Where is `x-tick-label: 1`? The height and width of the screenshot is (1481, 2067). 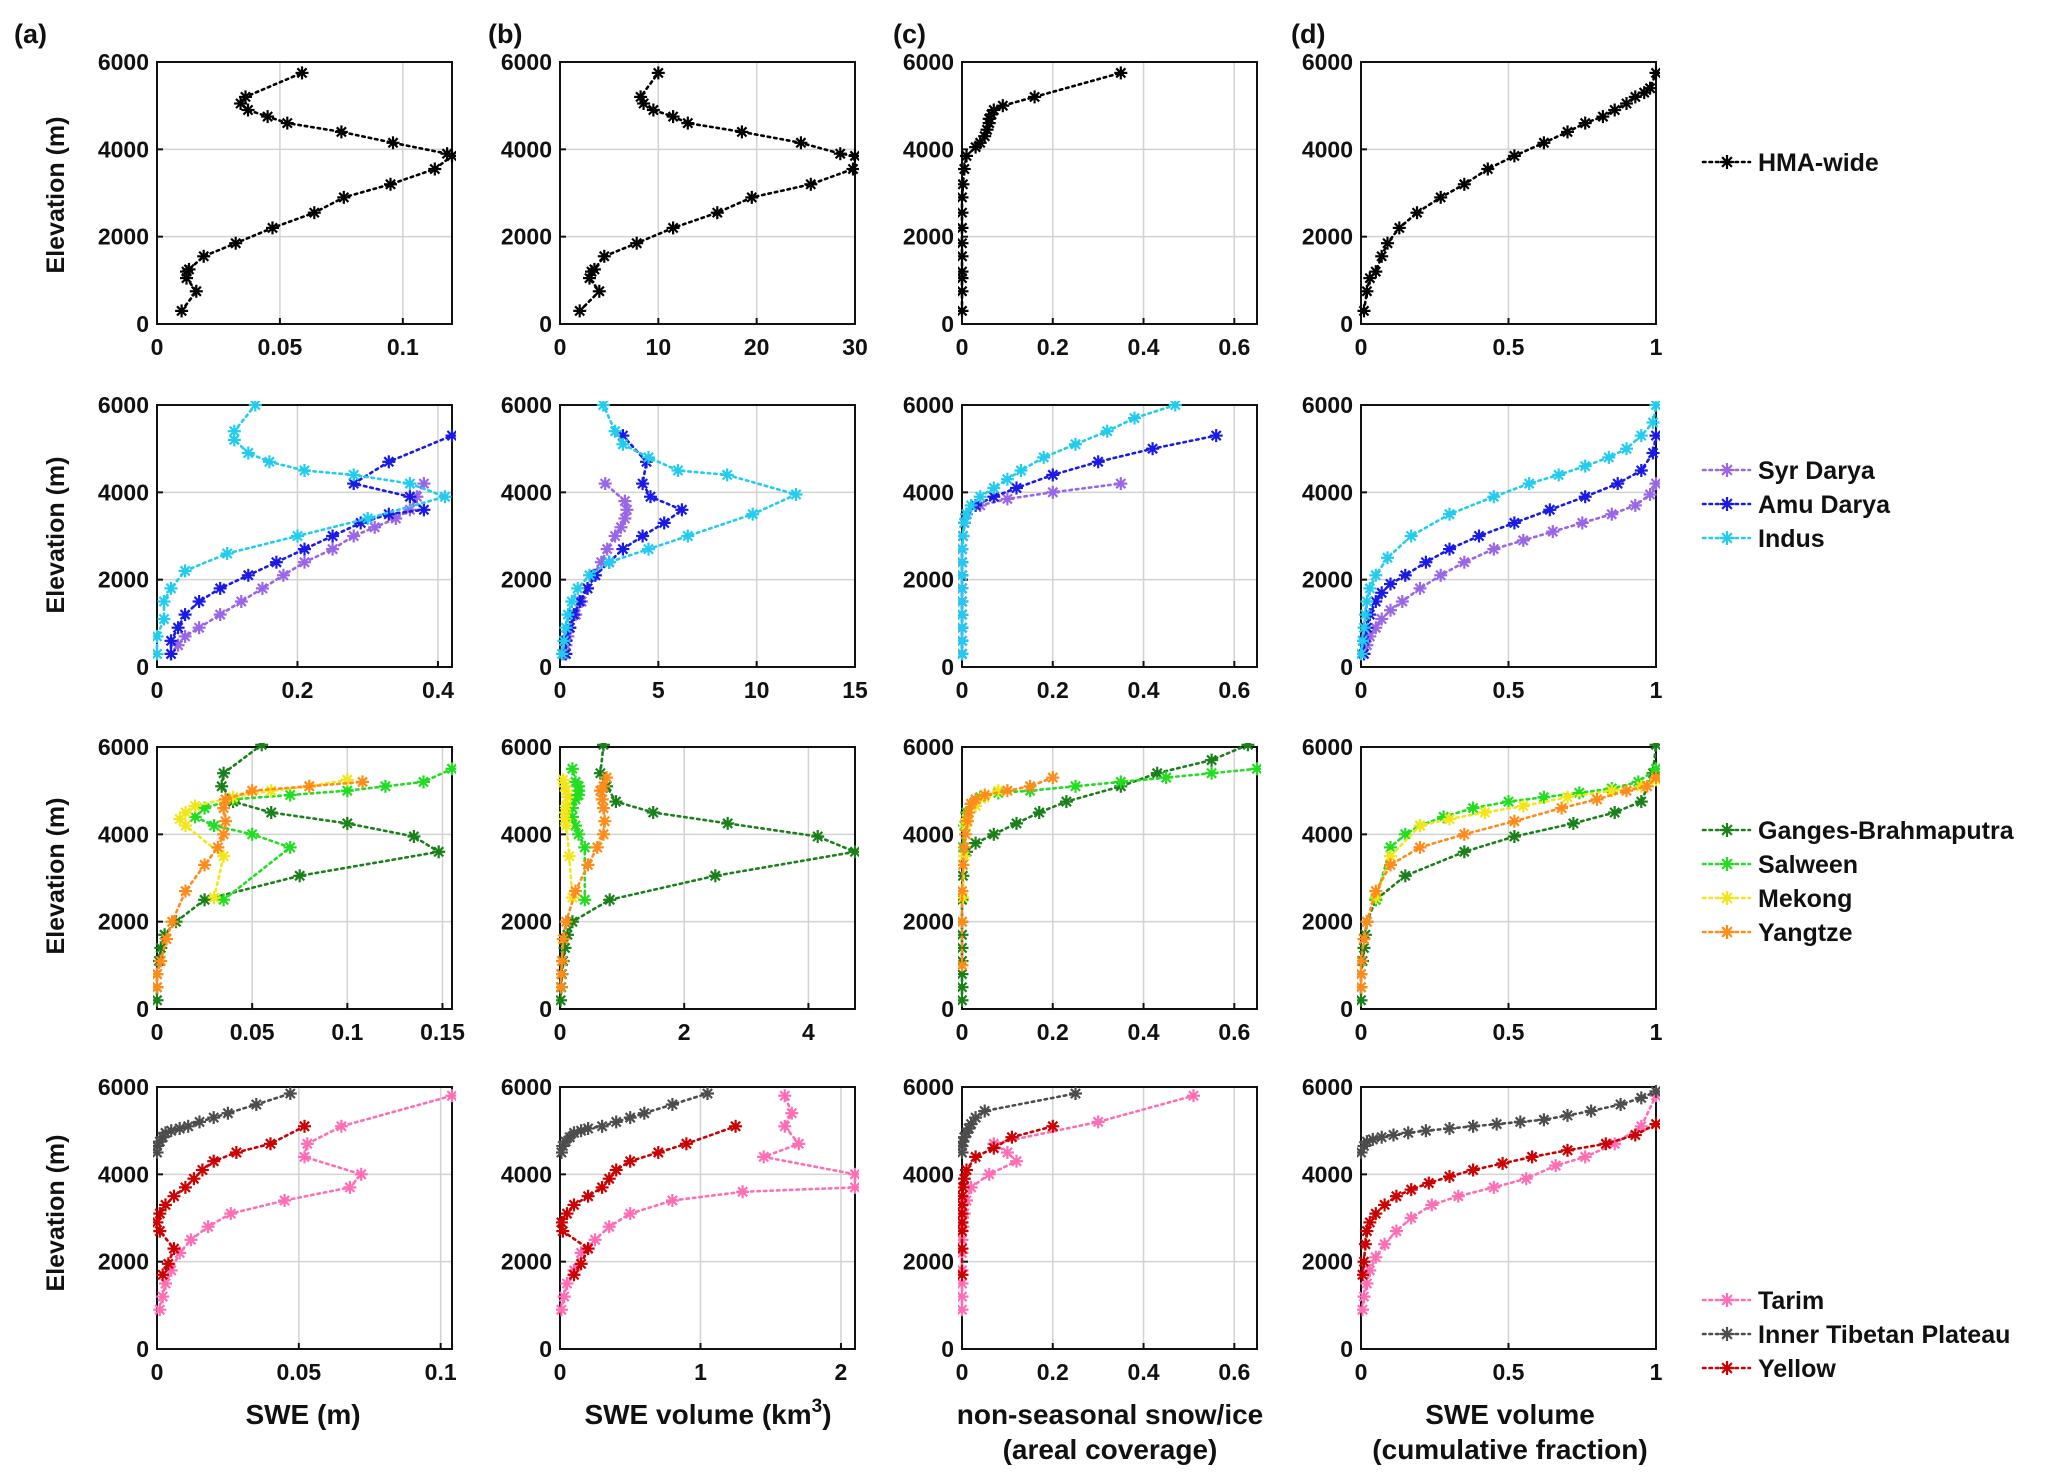
x-tick-label: 1 is located at coordinates (1656, 1372).